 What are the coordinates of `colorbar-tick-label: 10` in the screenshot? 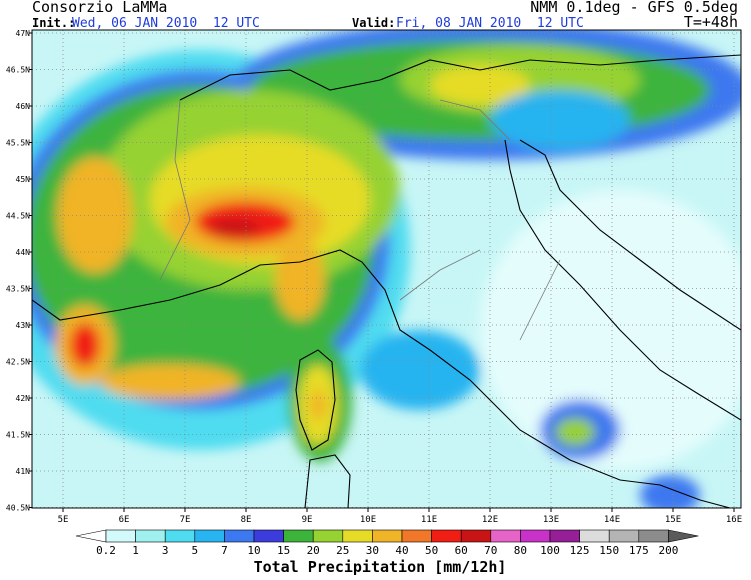 It's located at (253, 550).